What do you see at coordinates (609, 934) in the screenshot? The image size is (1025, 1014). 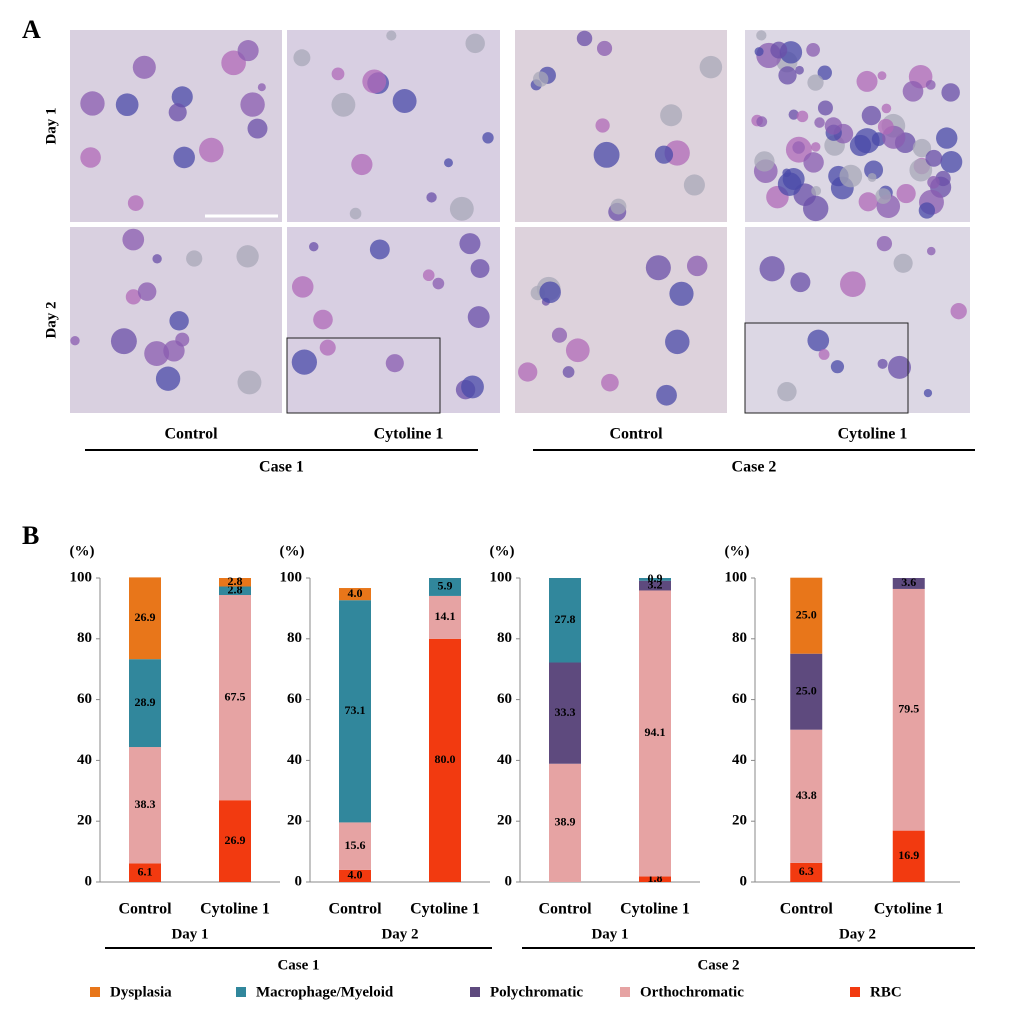 I see `group-label: Day 1` at bounding box center [609, 934].